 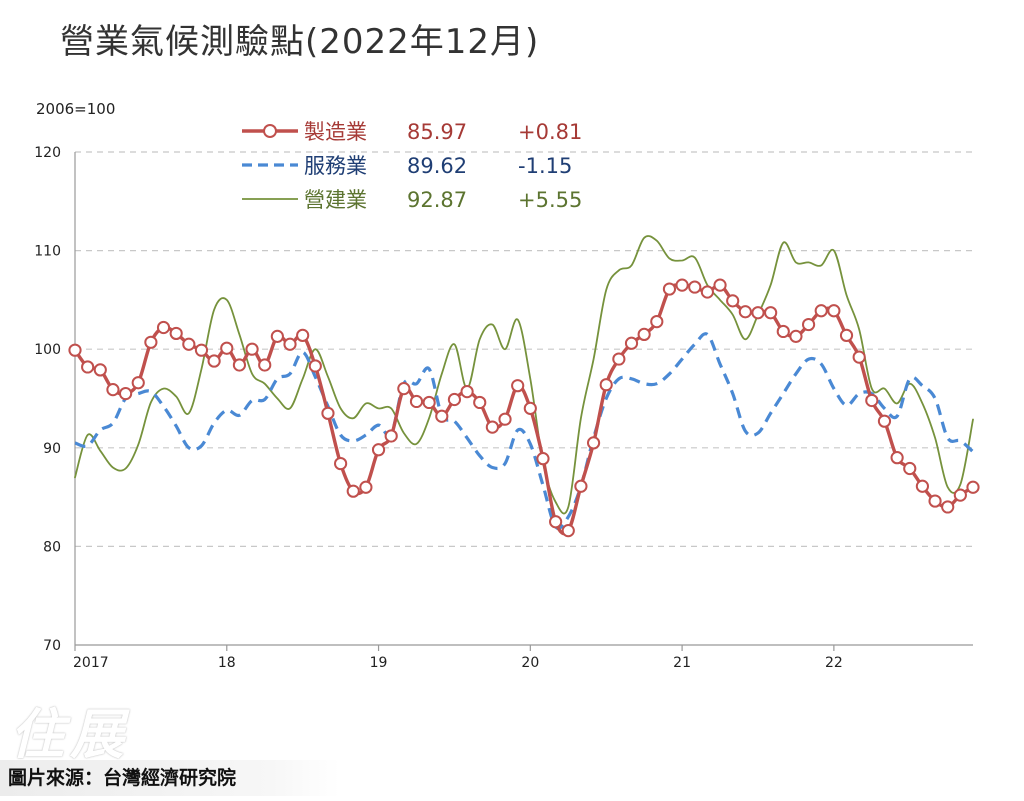 I want to click on y-tick-label: 120, so click(x=47, y=153).